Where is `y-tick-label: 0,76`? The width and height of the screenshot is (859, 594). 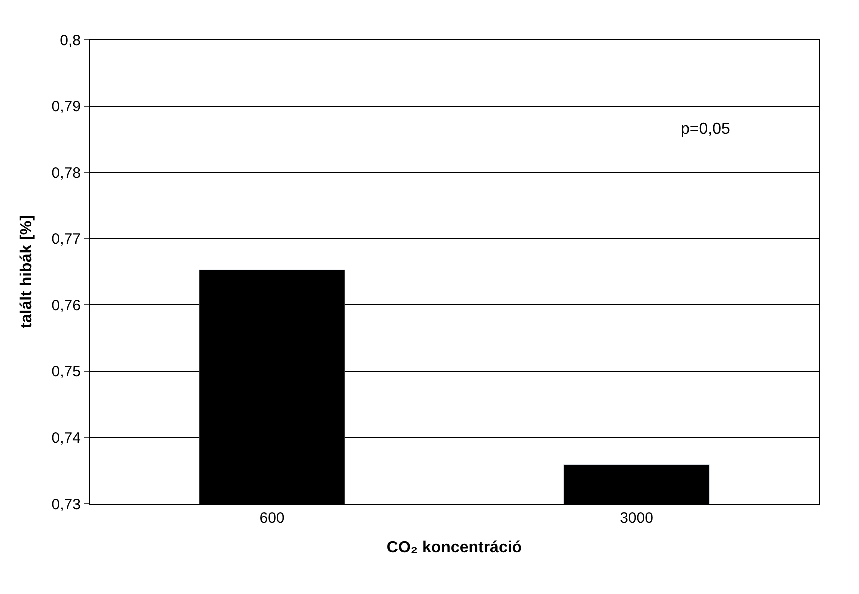
y-tick-label: 0,76 is located at coordinates (66, 305).